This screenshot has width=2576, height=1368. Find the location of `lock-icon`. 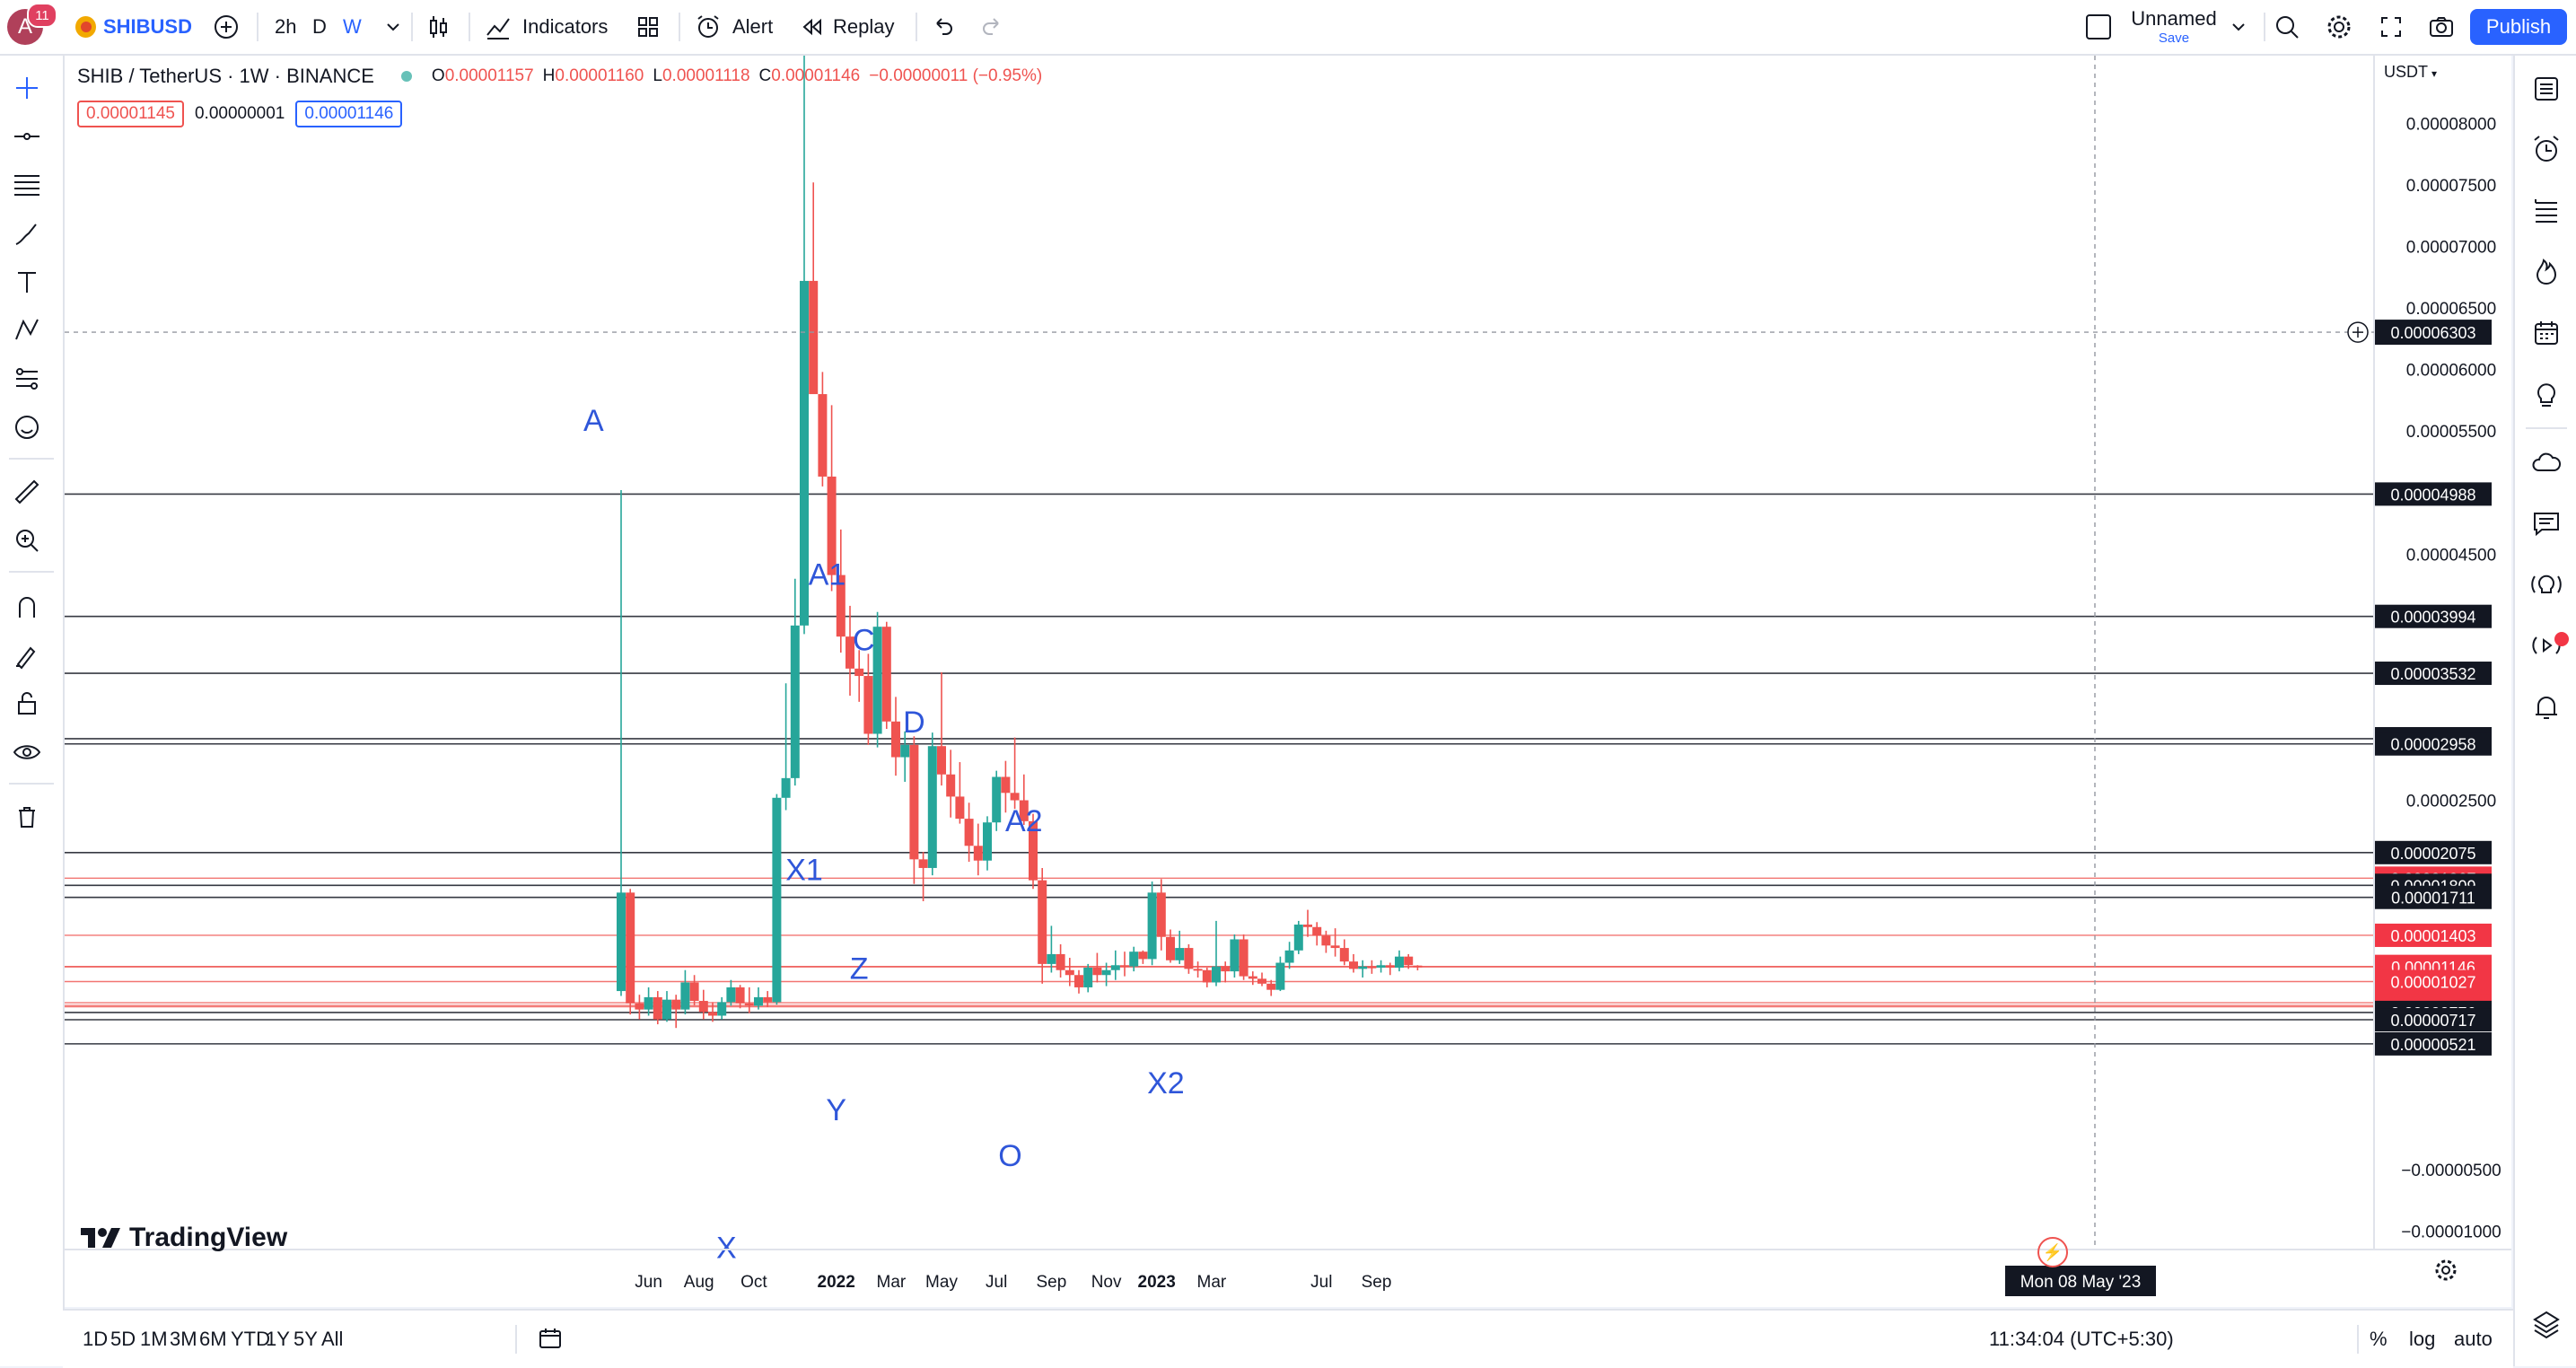

lock-icon is located at coordinates (27, 704).